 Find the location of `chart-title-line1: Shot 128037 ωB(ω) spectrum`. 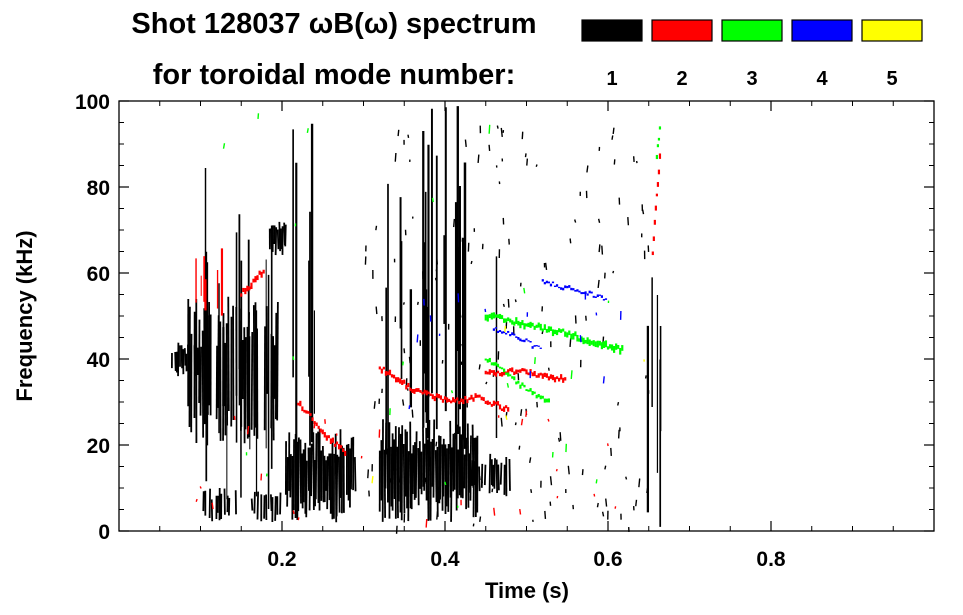

chart-title-line1: Shot 128037 ωB(ω) spectrum is located at coordinates (333, 24).